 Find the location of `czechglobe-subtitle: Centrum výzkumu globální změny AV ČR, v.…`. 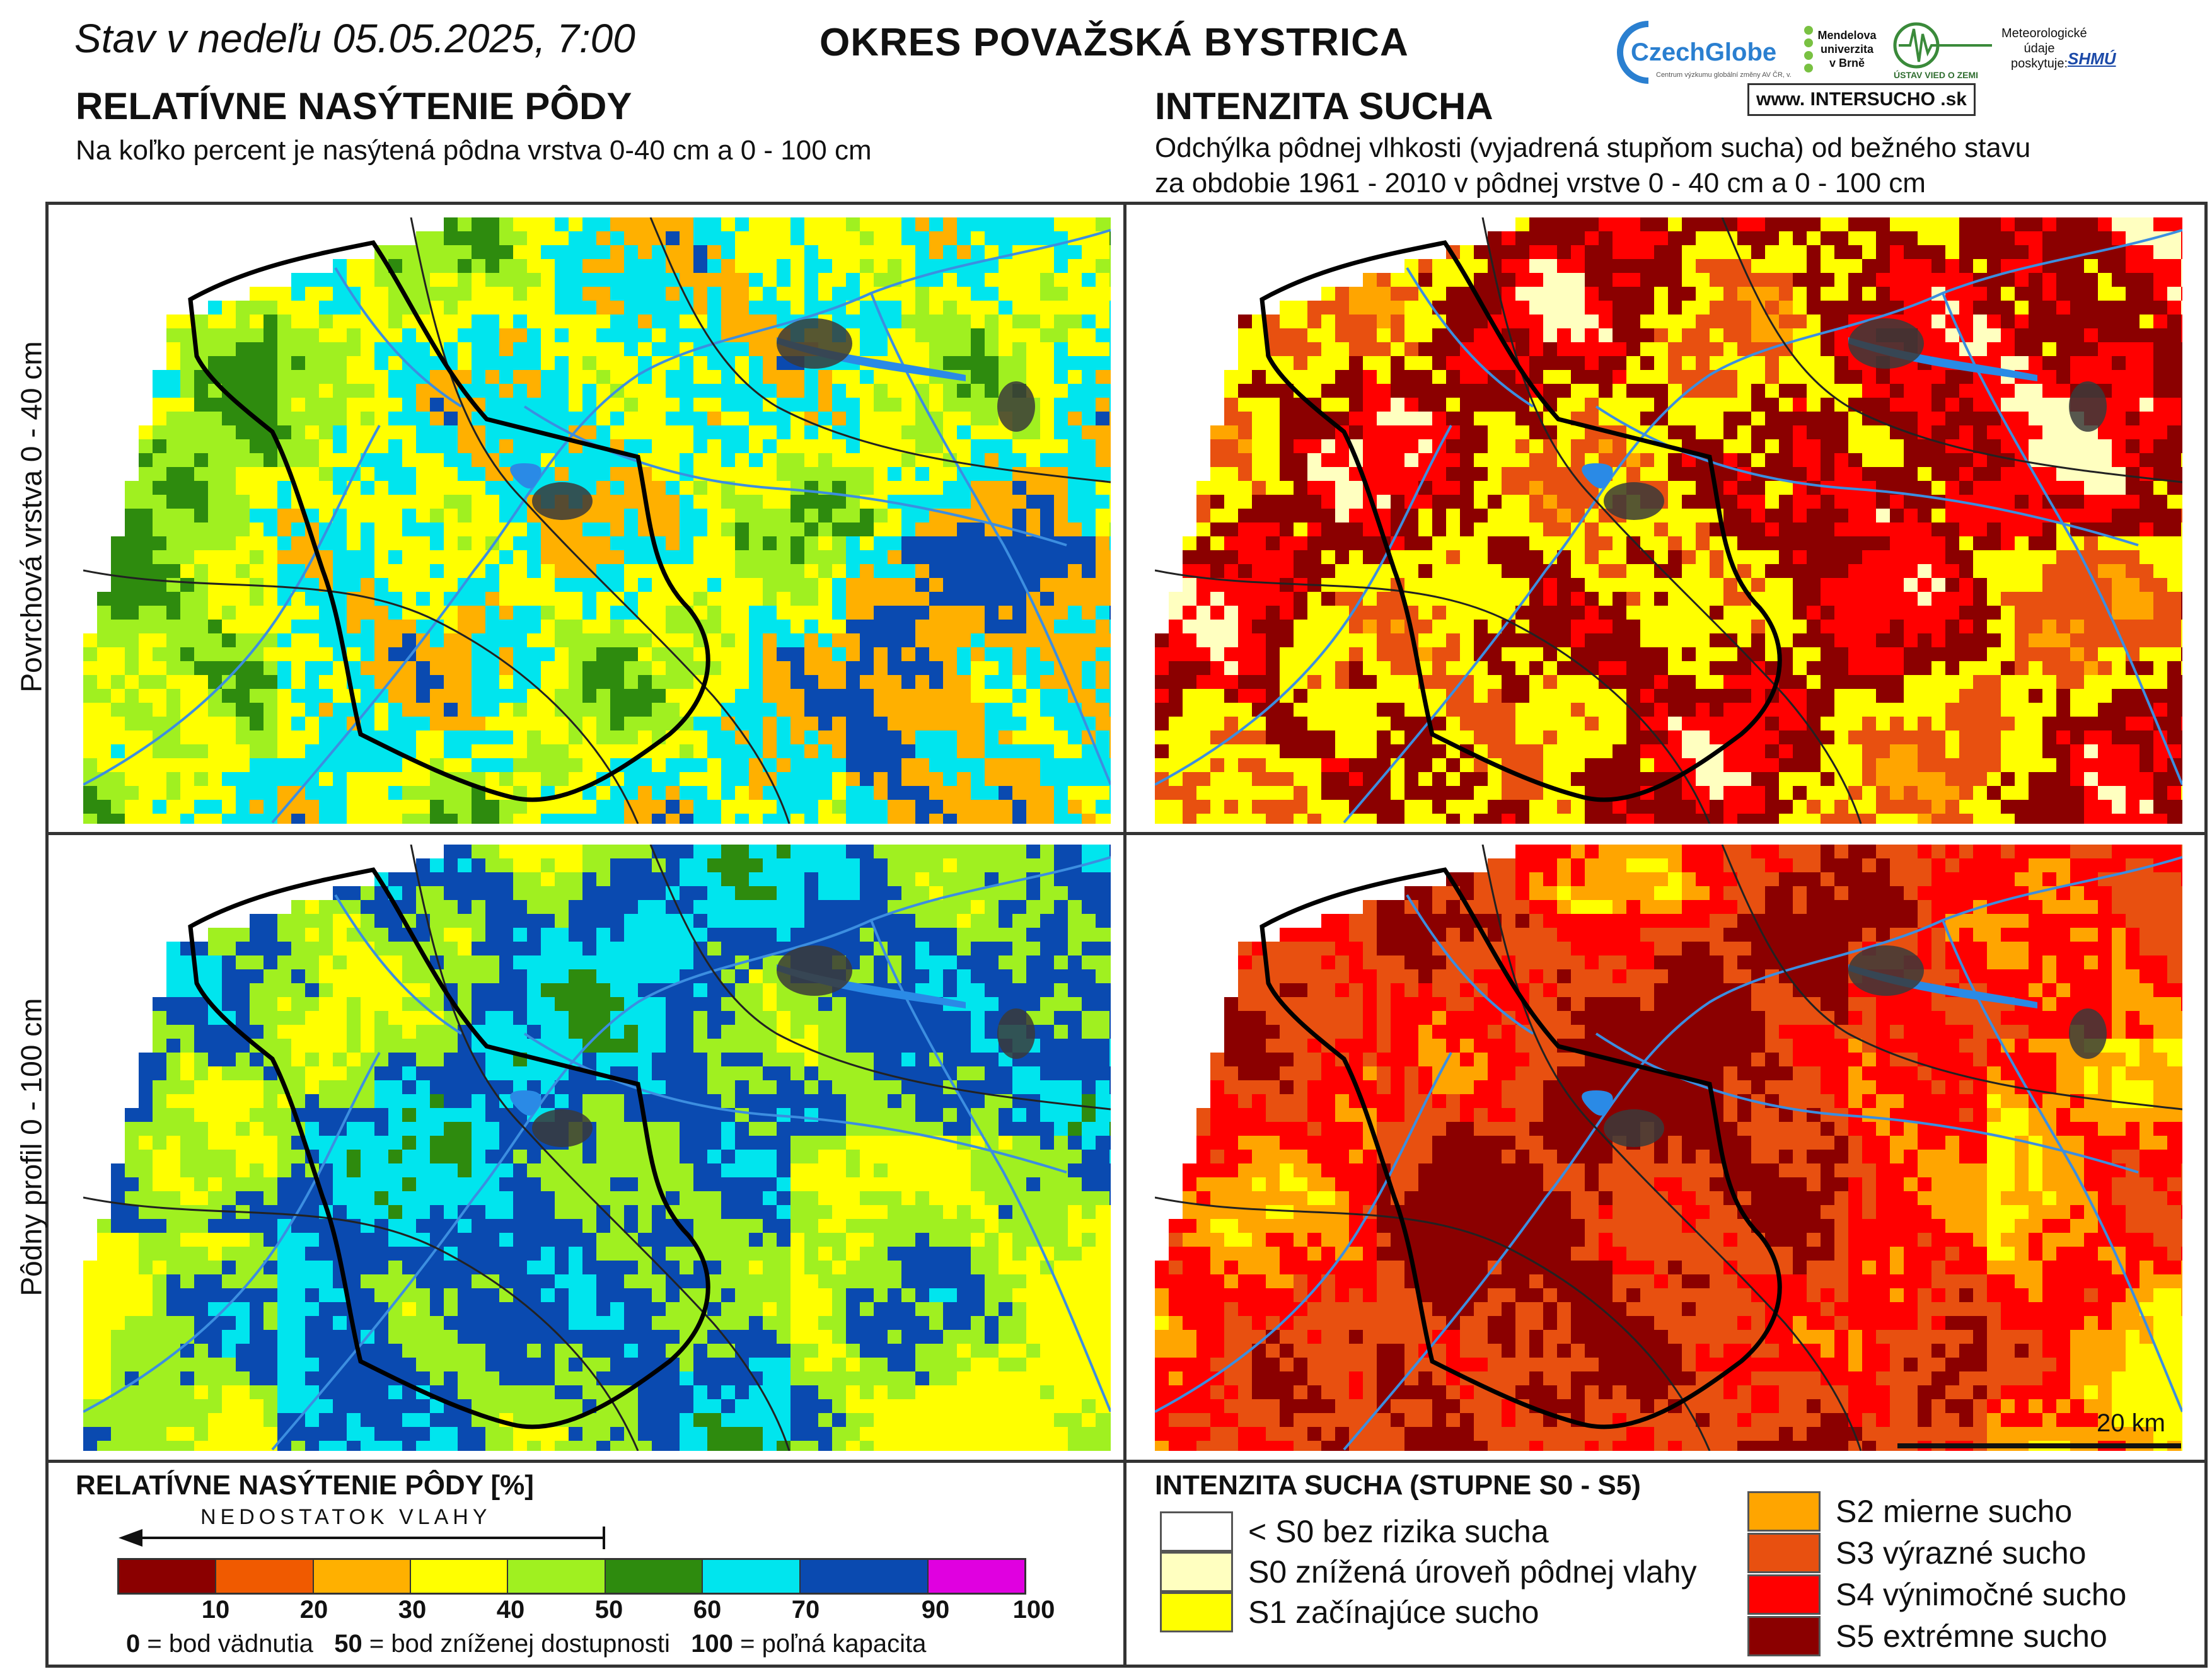

czechglobe-subtitle: Centrum výzkumu globální změny AV ČR, v.… is located at coordinates (1724, 75).